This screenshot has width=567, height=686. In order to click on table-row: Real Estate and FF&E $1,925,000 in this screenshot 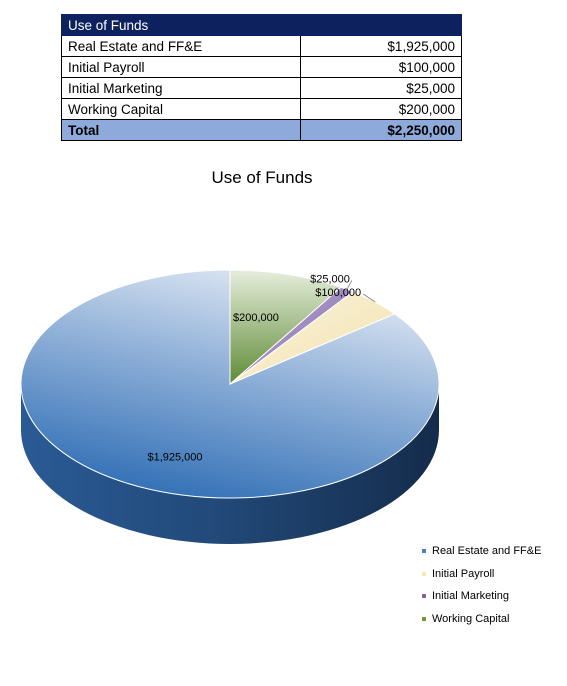, I will do `click(261, 46)`.